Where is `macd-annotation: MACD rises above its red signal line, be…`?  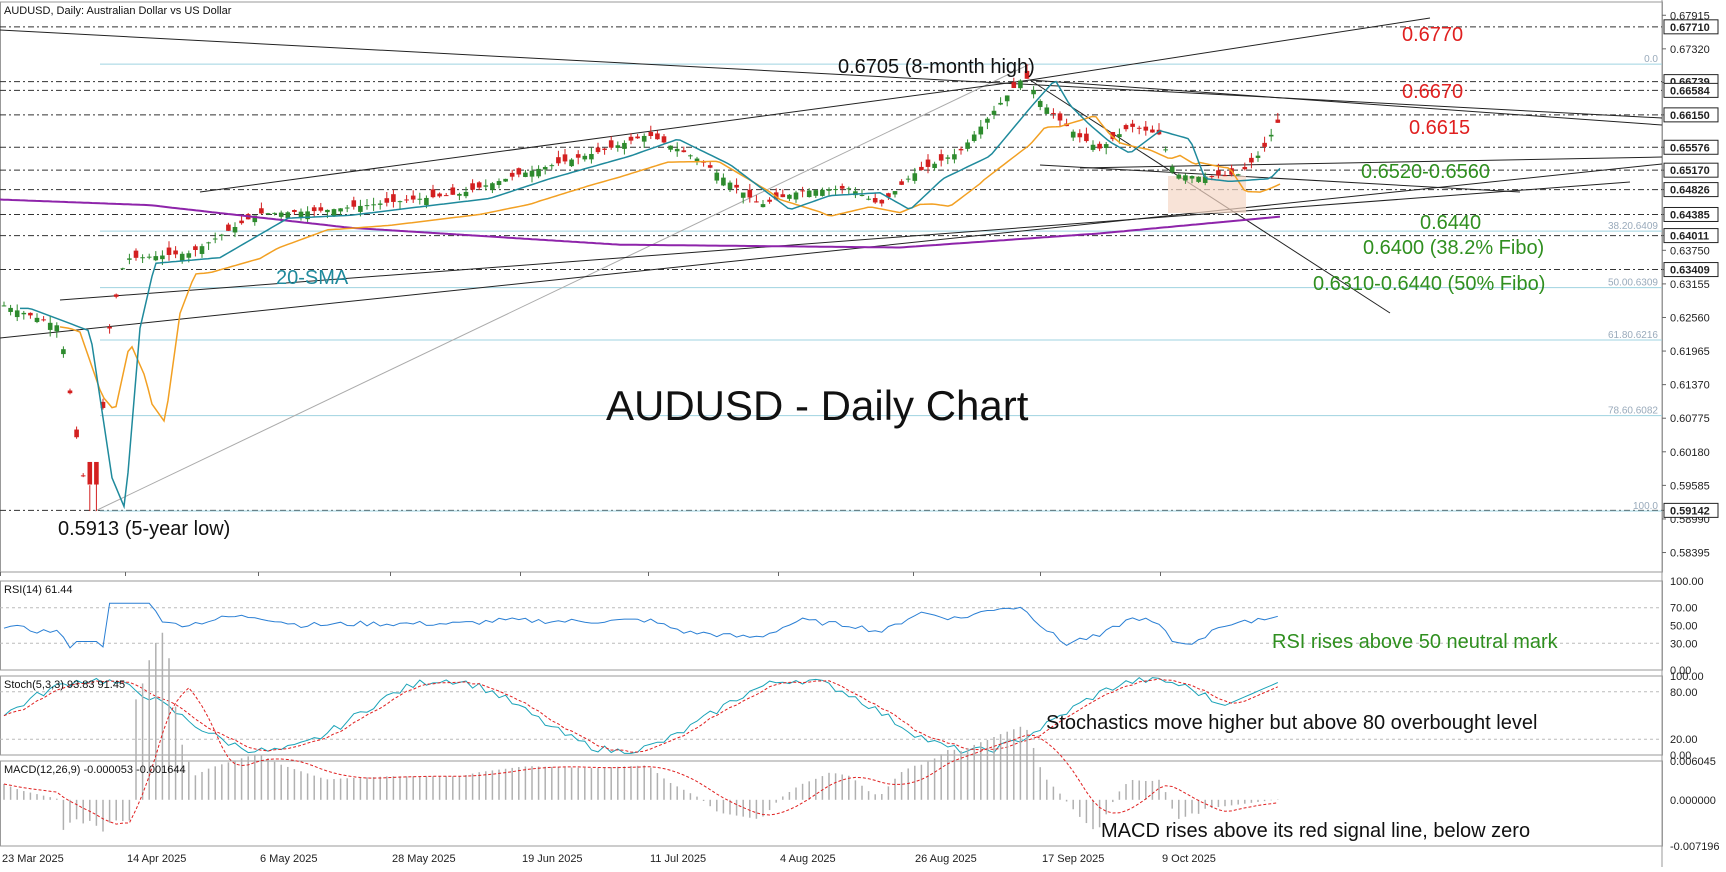 macd-annotation: MACD rises above its red signal line, be… is located at coordinates (1315, 831).